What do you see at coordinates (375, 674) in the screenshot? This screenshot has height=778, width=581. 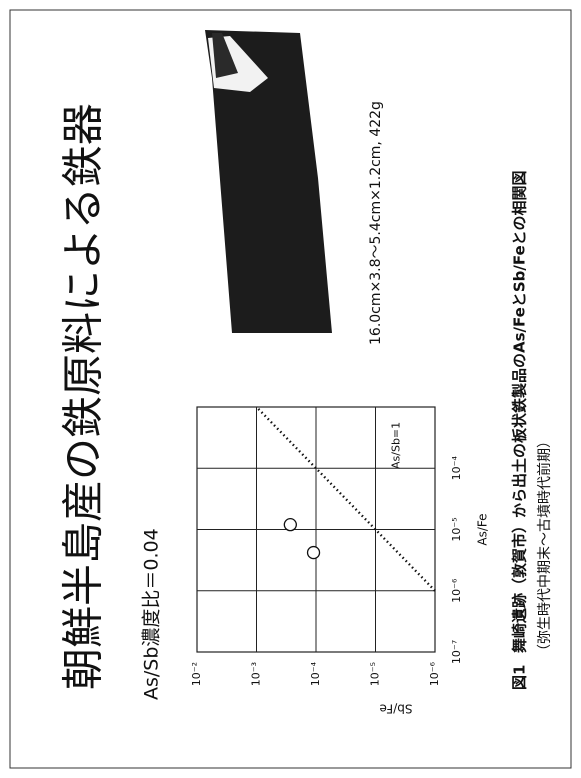 I see `y-tick-label: 10⁻⁵` at bounding box center [375, 674].